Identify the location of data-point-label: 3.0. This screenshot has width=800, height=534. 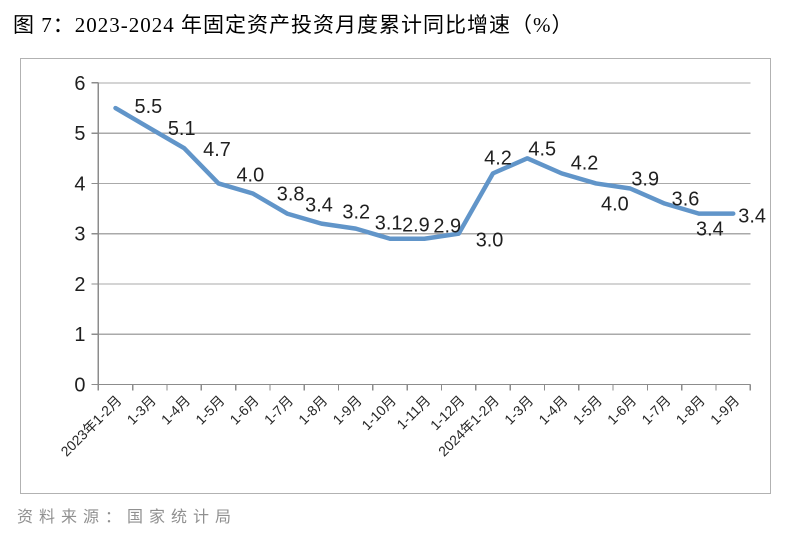
(490, 241).